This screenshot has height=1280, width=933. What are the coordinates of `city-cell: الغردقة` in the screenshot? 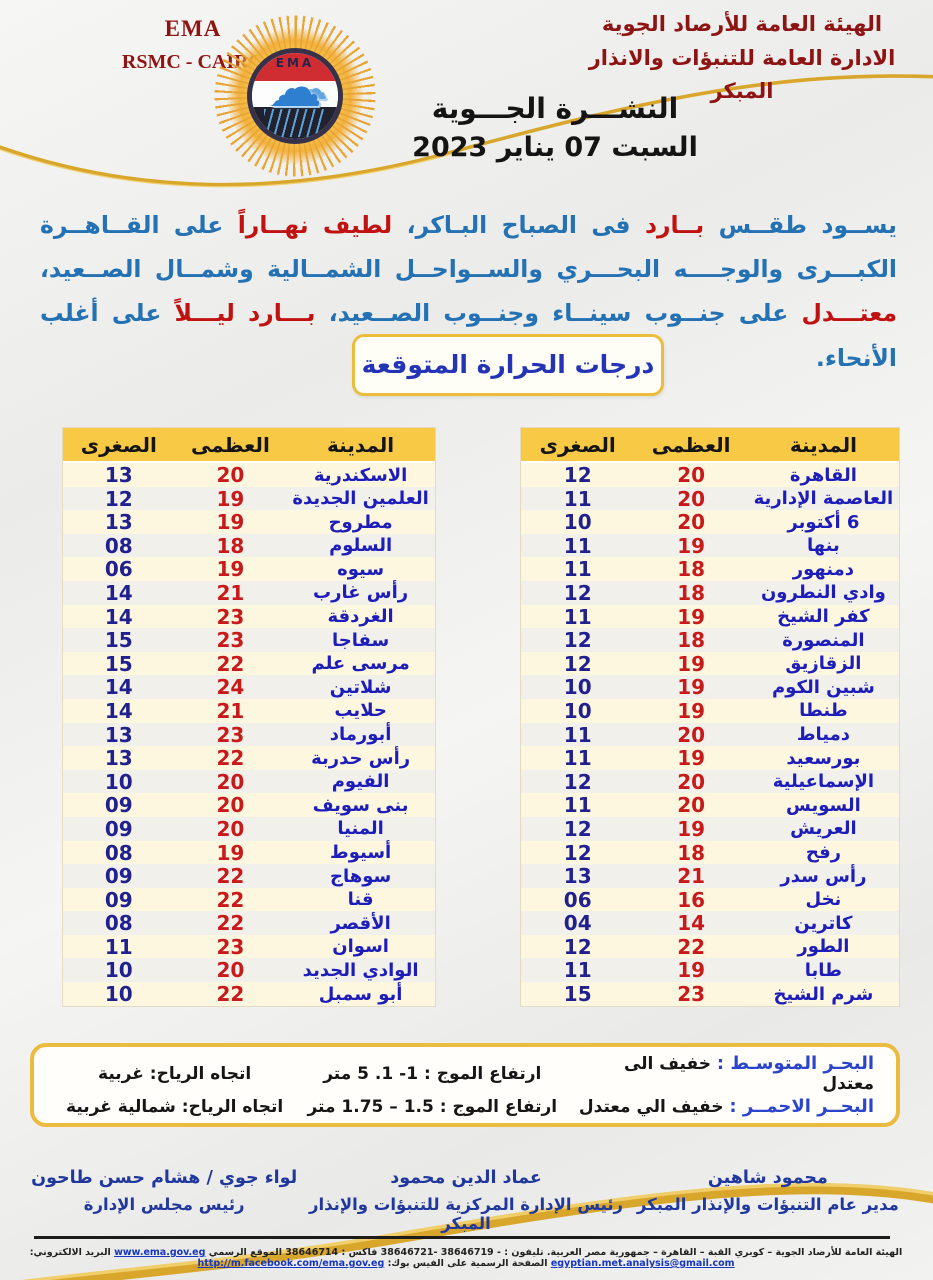 It's located at (360, 617).